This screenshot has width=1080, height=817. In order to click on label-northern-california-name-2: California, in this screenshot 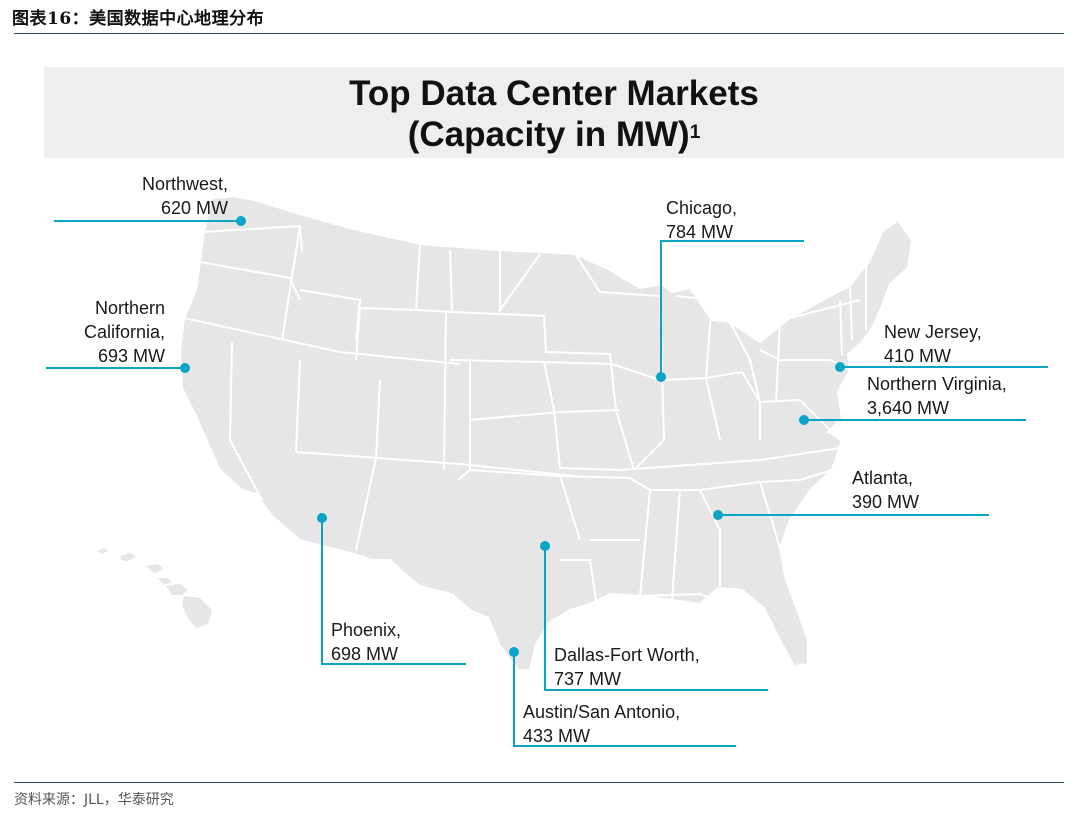, I will do `click(124, 332)`.